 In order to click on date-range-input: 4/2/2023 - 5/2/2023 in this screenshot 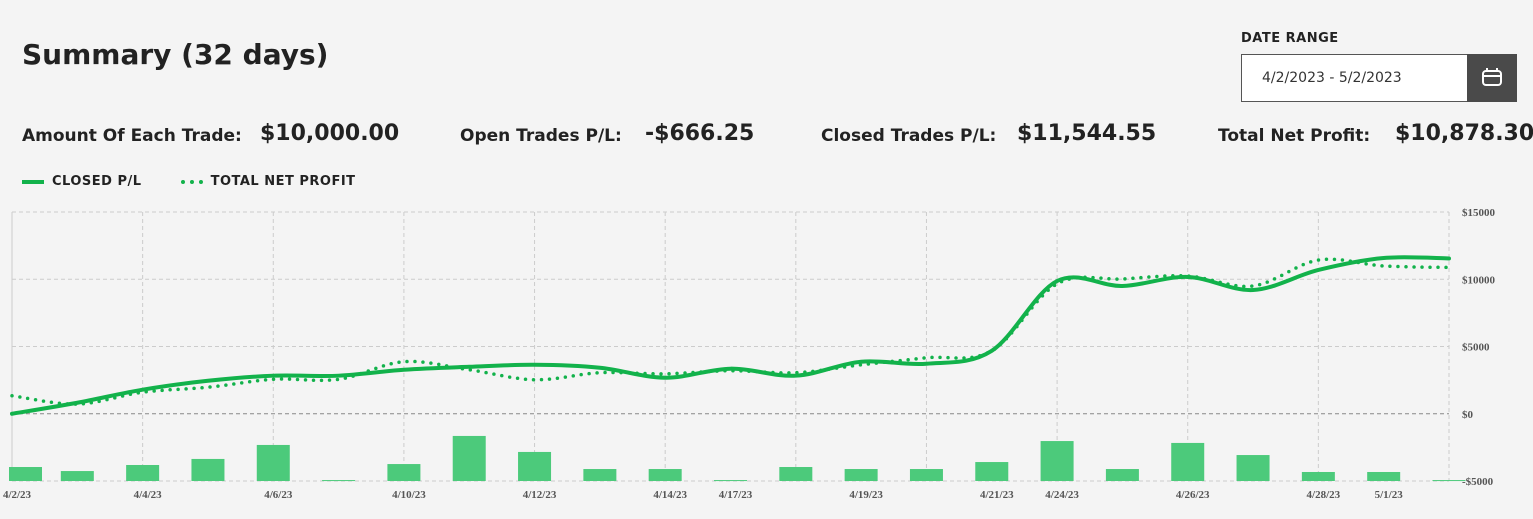, I will do `click(1379, 78)`.